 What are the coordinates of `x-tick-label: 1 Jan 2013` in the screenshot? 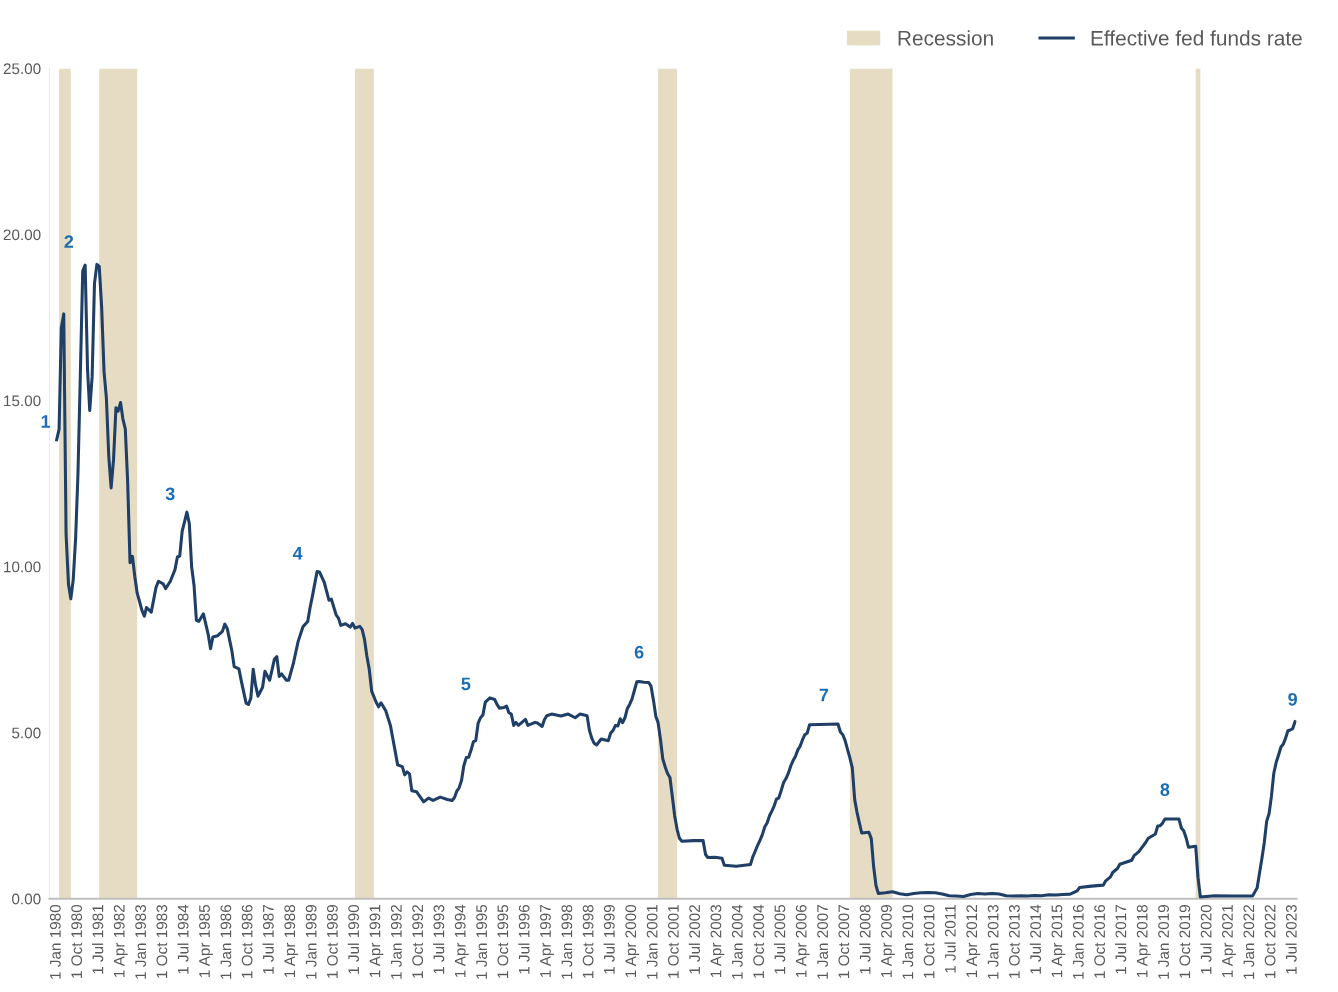 It's located at (993, 941).